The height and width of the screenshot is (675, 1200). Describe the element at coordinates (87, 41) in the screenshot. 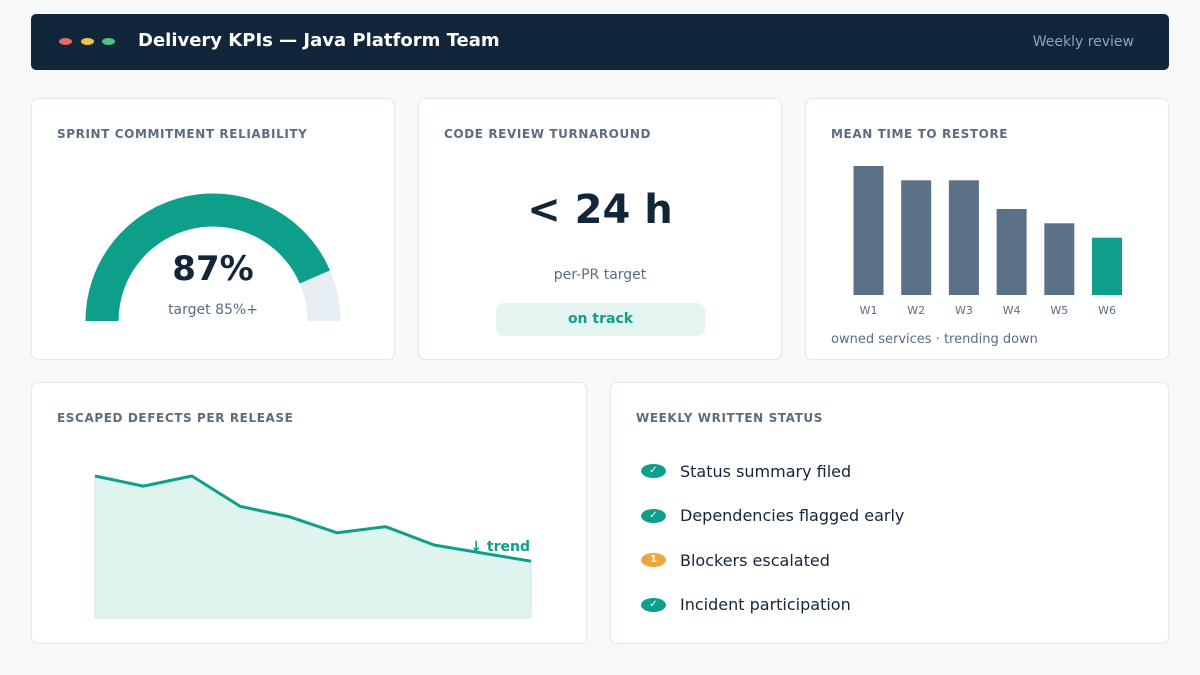

I see `minimize-window-dot` at that location.